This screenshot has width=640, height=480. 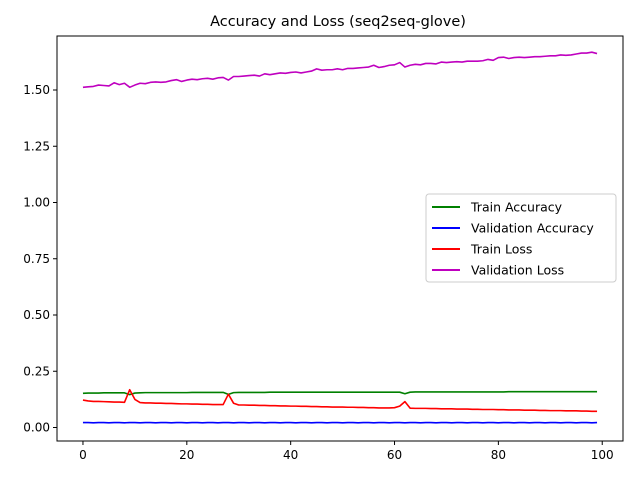 I want to click on legend-label-train-loss: Train Loss, so click(x=501, y=249).